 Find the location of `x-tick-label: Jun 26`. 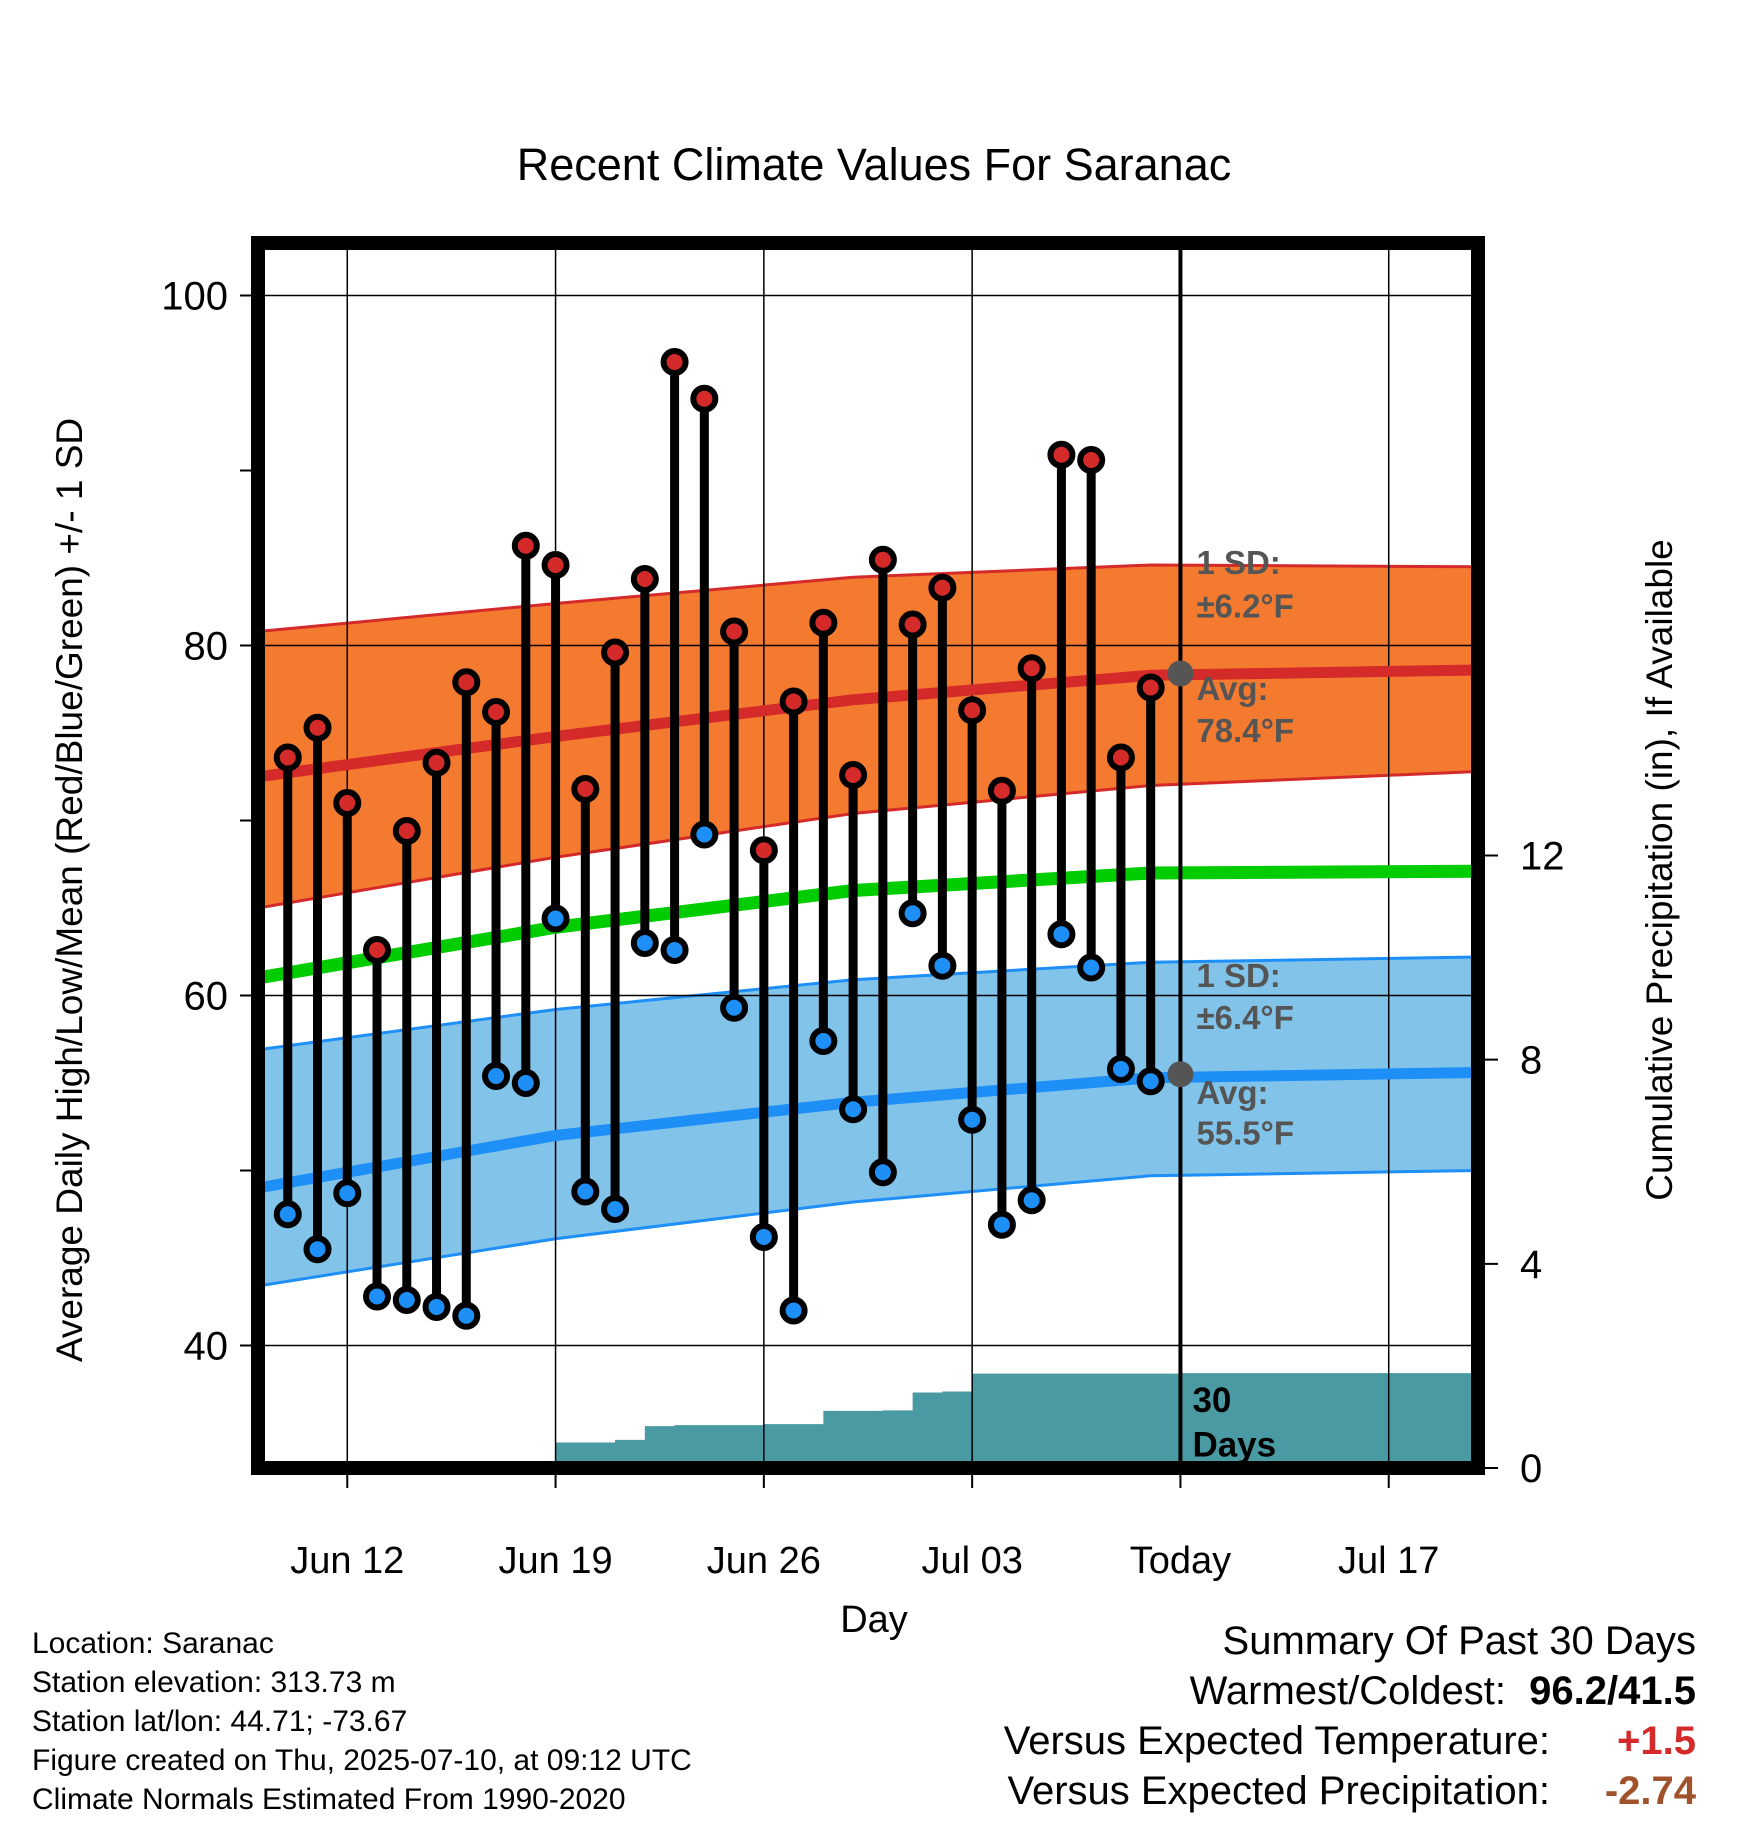

x-tick-label: Jun 26 is located at coordinates (764, 1561).